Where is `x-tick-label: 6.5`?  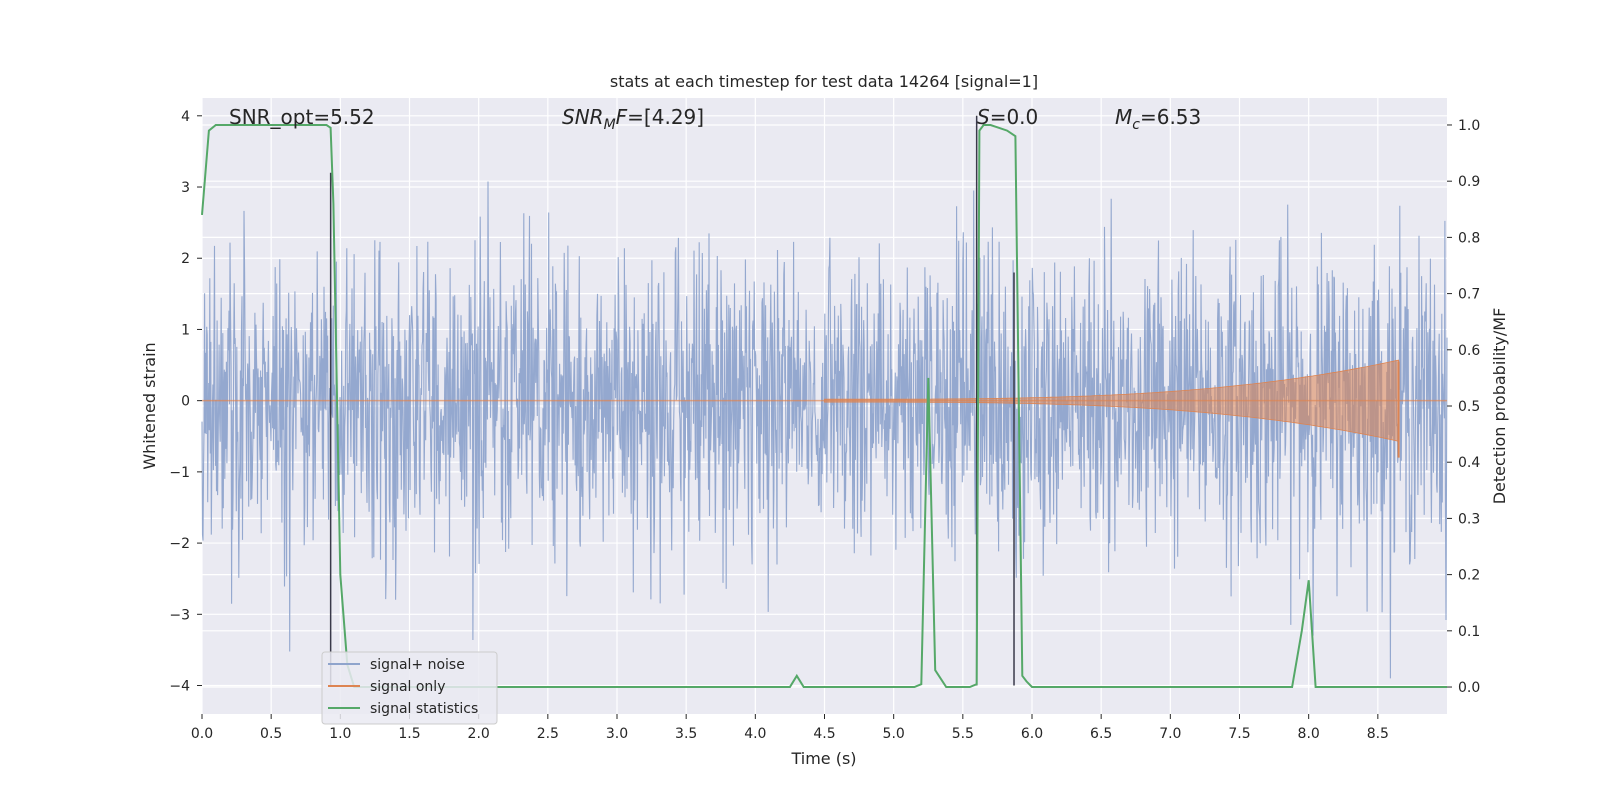
x-tick-label: 6.5 is located at coordinates (1101, 734).